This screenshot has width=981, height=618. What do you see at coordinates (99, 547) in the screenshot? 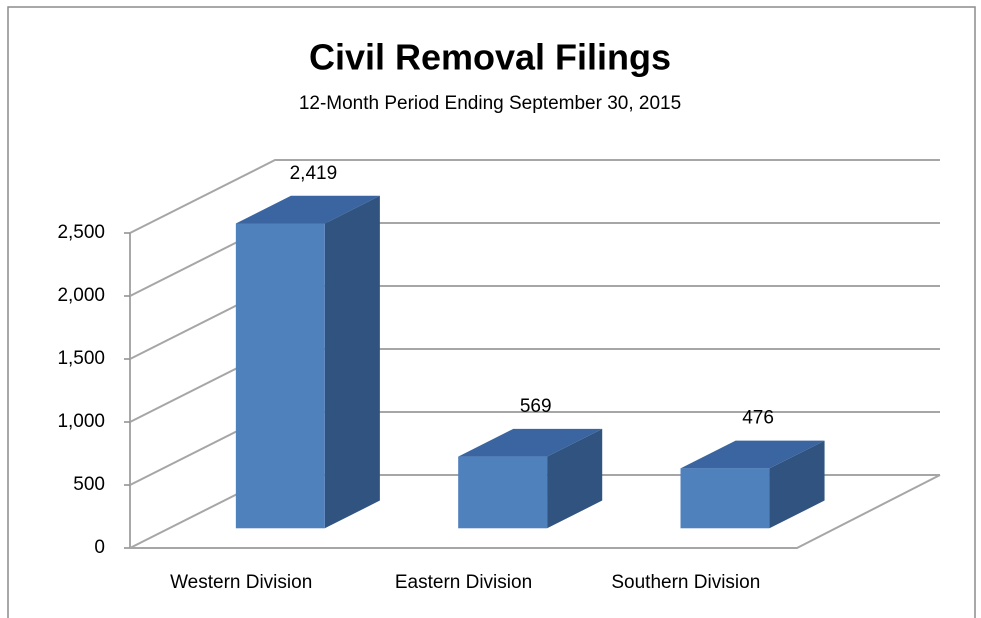
I see `y-tick-label: 0` at bounding box center [99, 547].